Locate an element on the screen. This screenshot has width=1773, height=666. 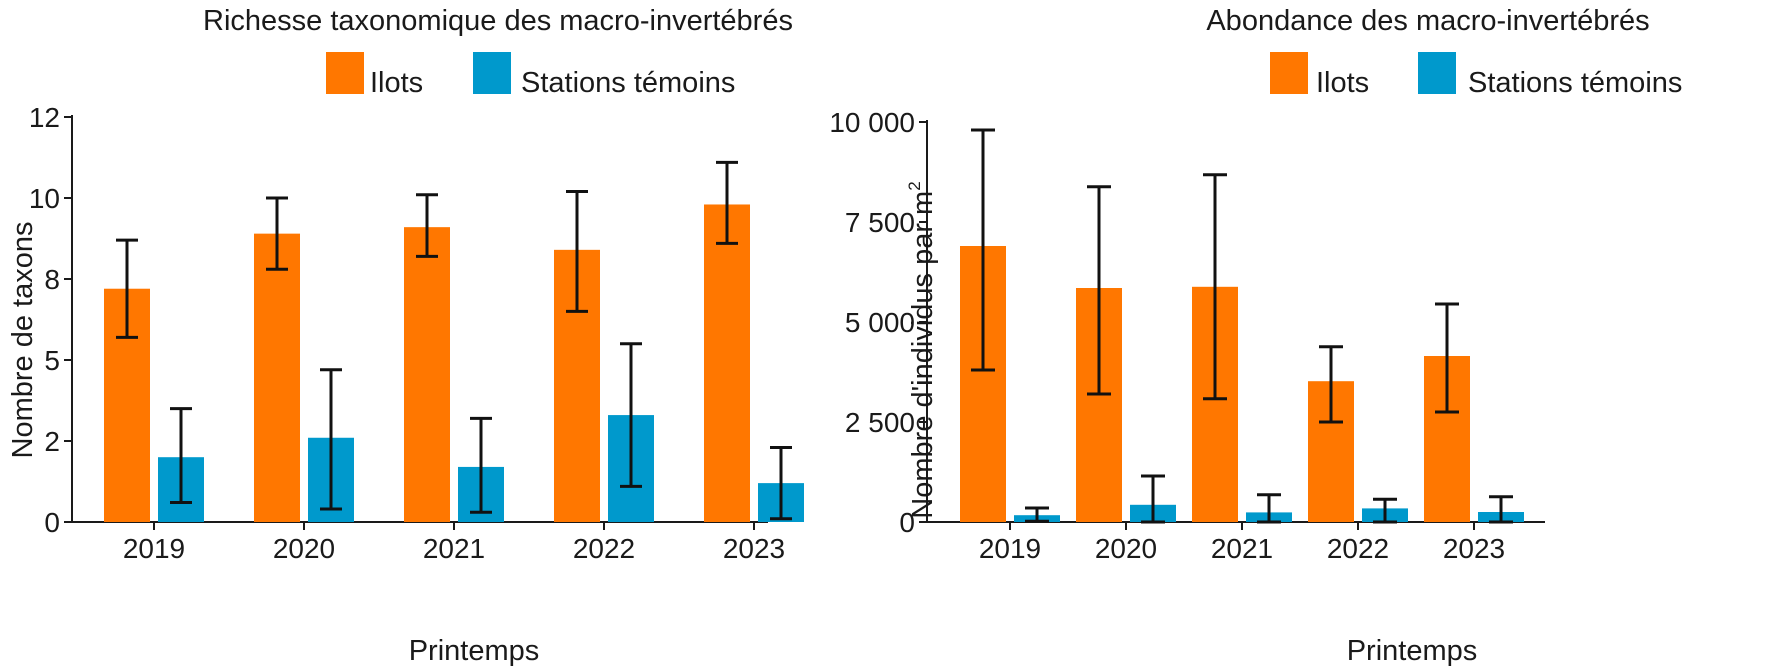
richness-x-tick-label: 2019 is located at coordinates (154, 548).